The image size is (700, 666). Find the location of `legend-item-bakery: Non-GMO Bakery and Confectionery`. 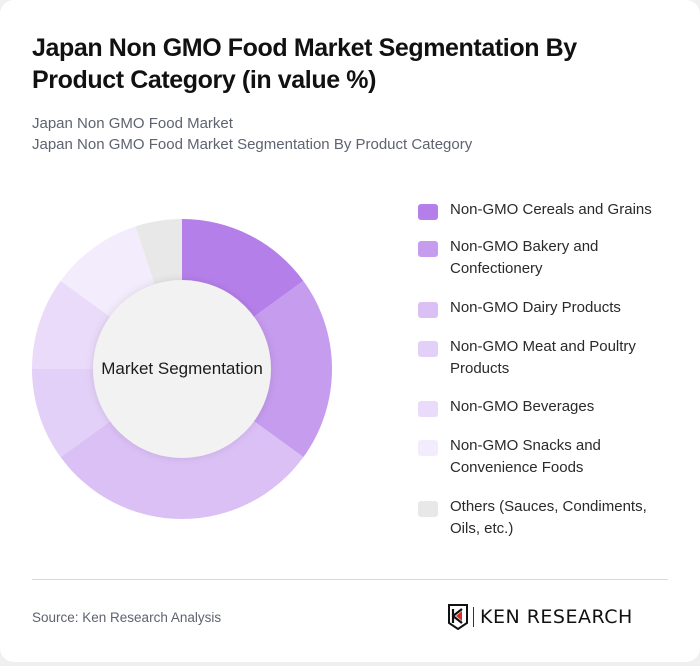

legend-item-bakery: Non-GMO Bakery and Confectionery is located at coordinates (548, 258).